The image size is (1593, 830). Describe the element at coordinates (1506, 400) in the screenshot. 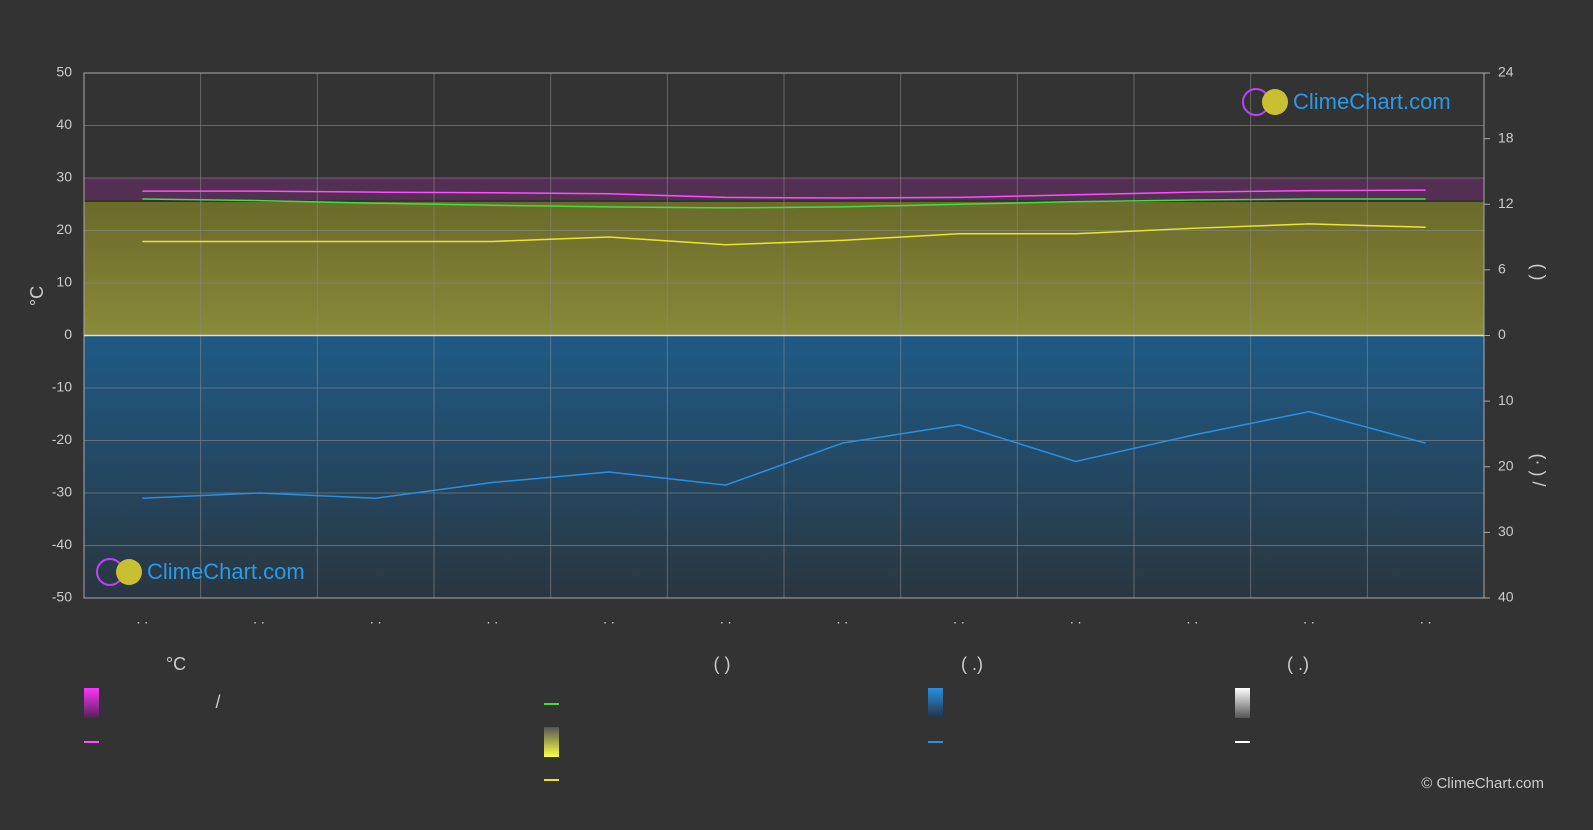

I see `y3-tick-label: 10` at that location.